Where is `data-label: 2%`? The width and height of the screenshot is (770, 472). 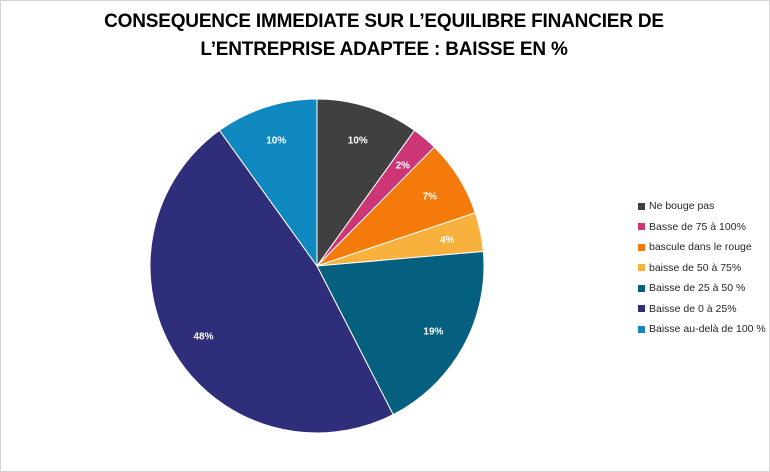 data-label: 2% is located at coordinates (403, 165).